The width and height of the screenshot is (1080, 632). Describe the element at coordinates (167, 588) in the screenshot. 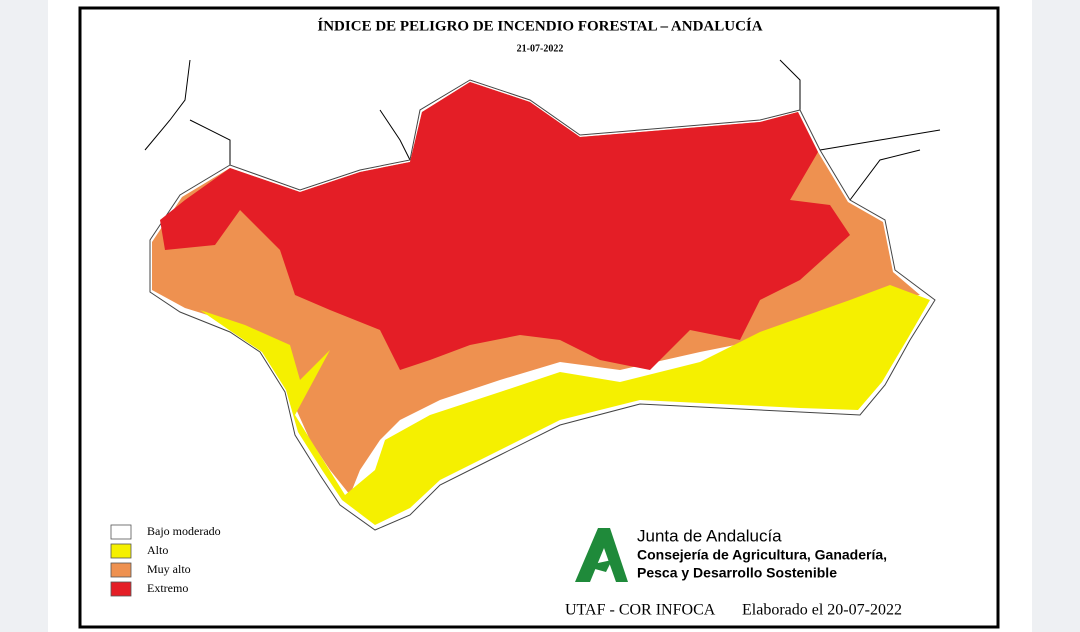

I see `legend-label: Extremo` at that location.